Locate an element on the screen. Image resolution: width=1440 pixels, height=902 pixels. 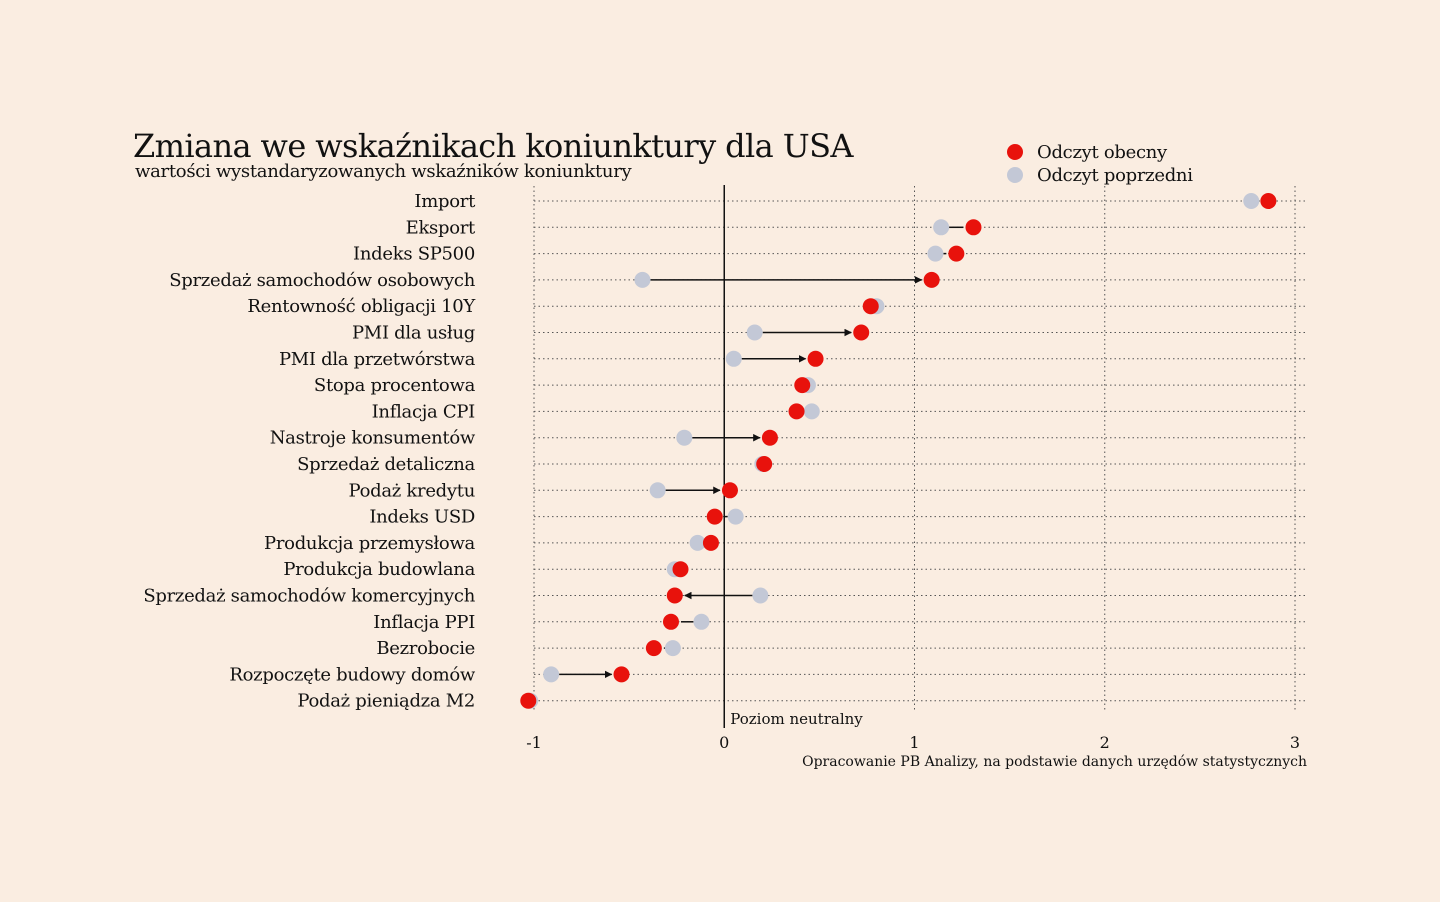
category-label: Rozpoczęte budowy domów is located at coordinates (352, 674).